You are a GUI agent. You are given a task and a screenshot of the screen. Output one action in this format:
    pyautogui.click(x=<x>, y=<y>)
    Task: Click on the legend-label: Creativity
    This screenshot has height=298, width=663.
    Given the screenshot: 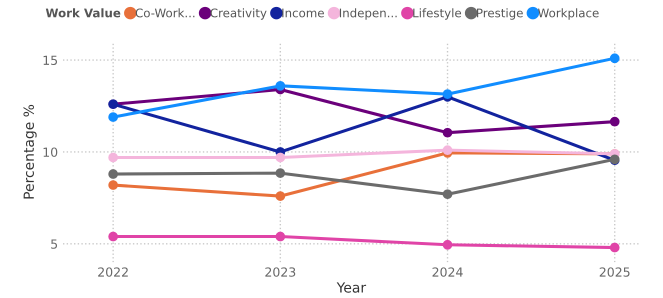 What is the action you would take?
    pyautogui.click(x=238, y=14)
    